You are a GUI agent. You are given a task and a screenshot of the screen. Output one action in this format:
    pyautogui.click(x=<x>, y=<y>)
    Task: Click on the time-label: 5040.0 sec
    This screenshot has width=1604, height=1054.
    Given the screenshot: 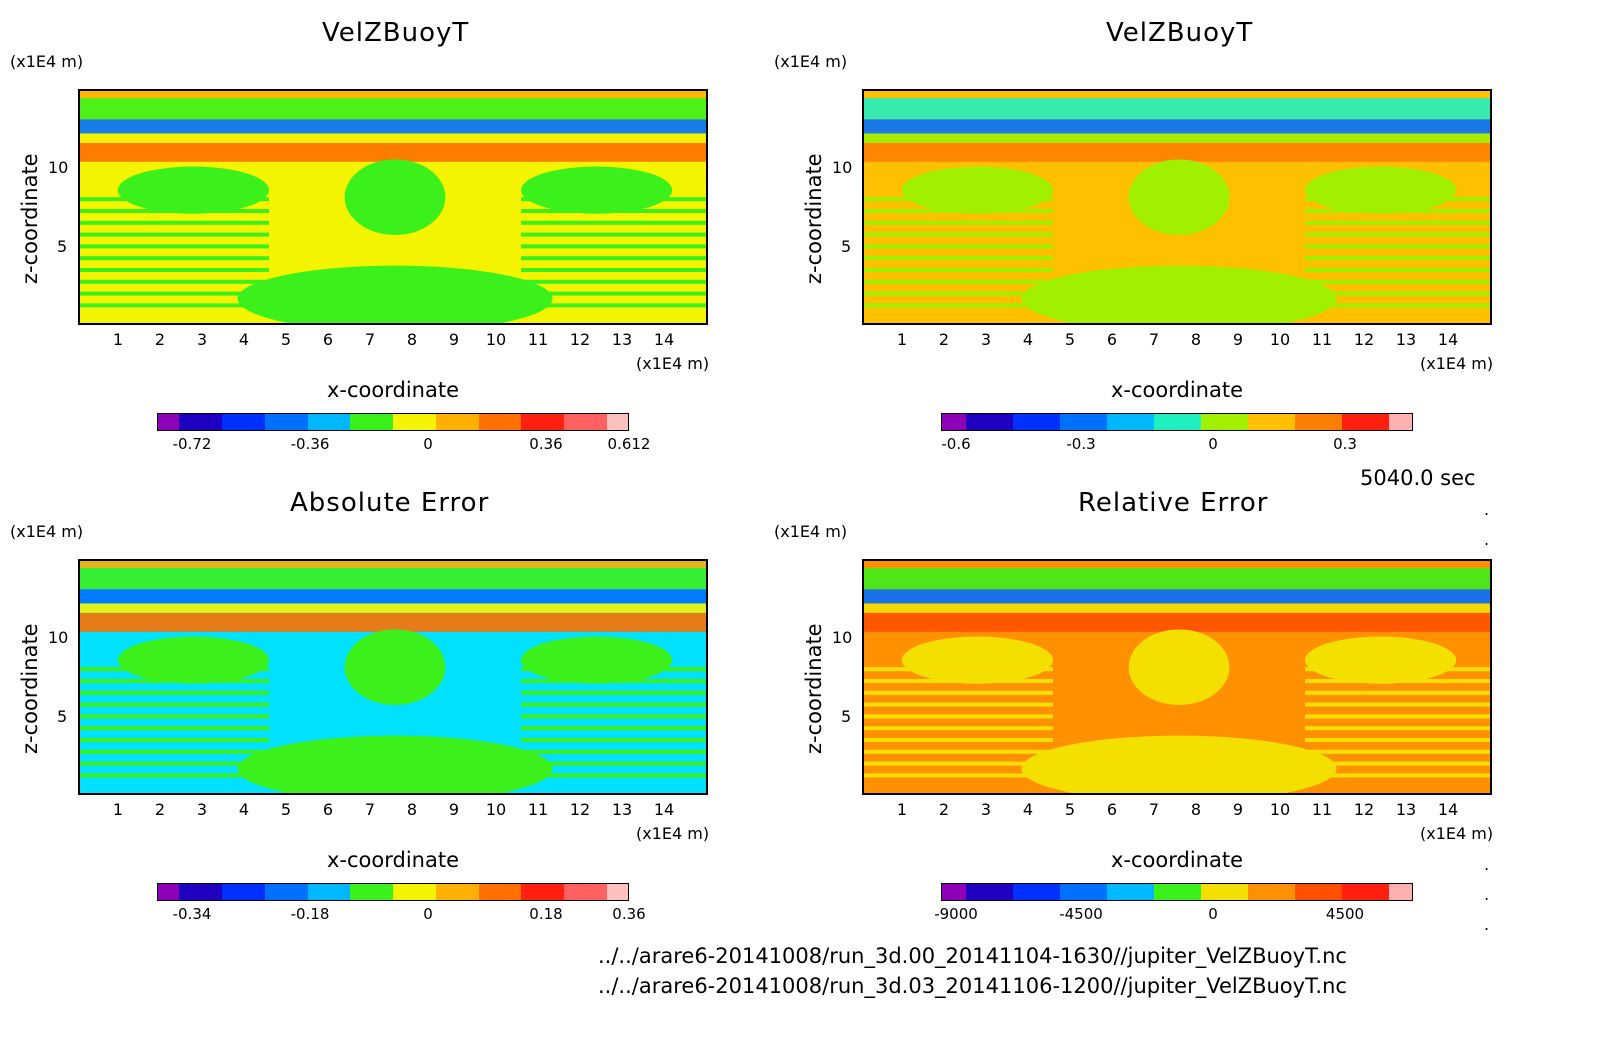 What is the action you would take?
    pyautogui.click(x=1418, y=478)
    